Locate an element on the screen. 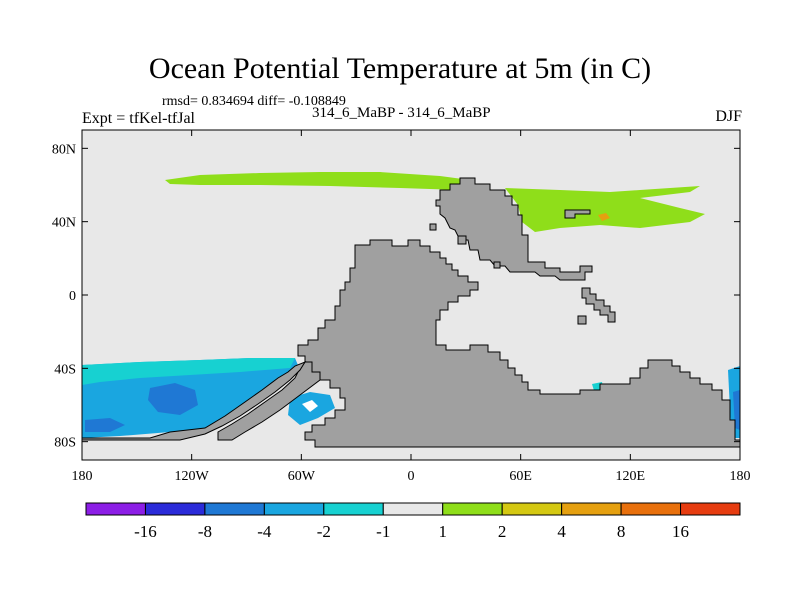 This screenshot has height=600, width=800. chart-title: Ocean Potential Temperature at 5m (in C) is located at coordinates (400, 68).